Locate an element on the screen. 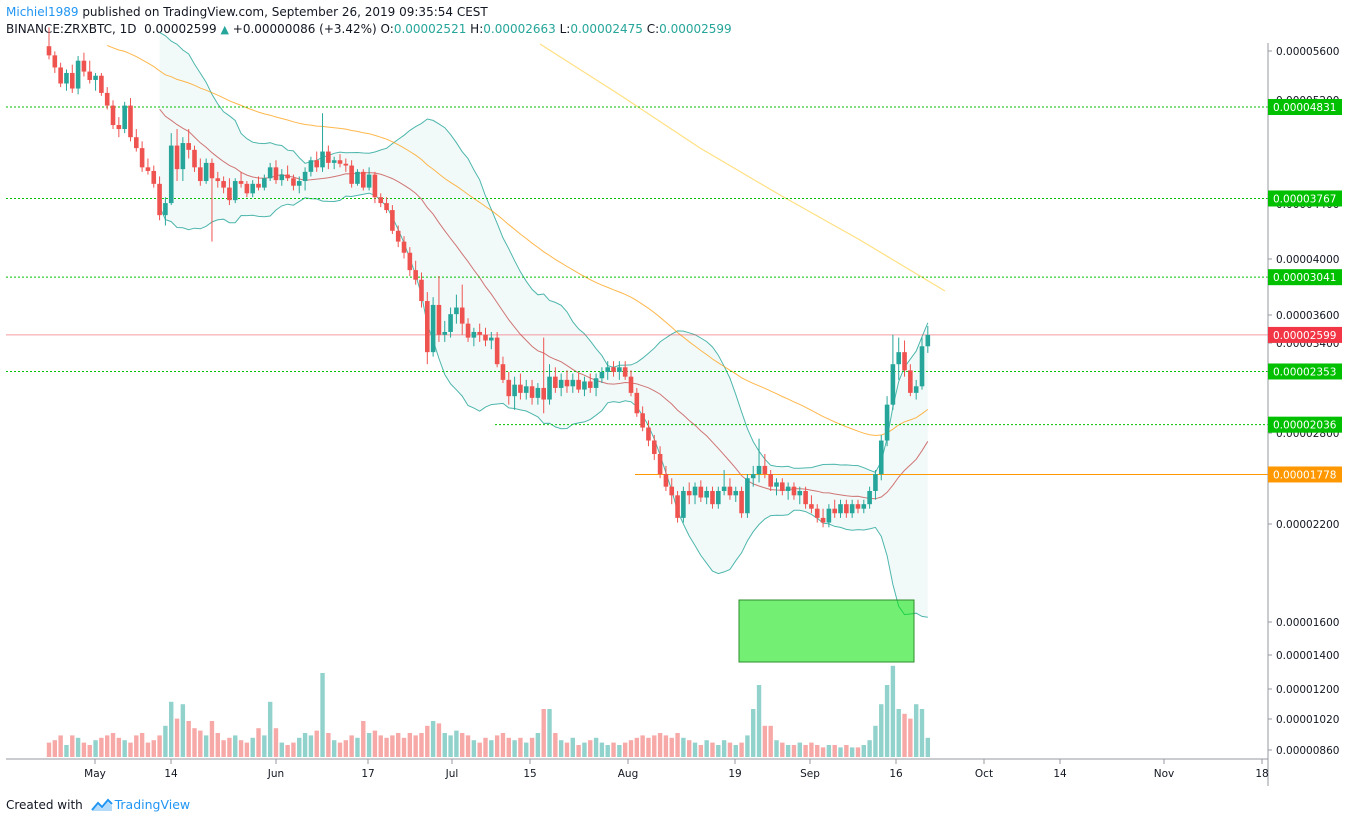 This screenshot has width=1348, height=823. low-value: 0.00002475 is located at coordinates (606, 29).